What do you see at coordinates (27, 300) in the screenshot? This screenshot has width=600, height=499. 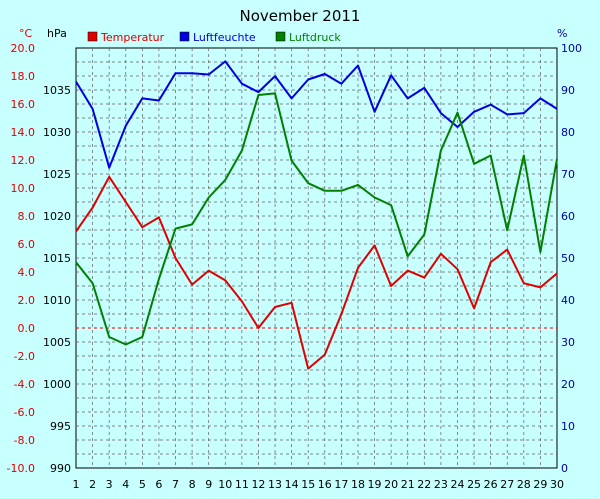 I see `temperature-tick-label: 2.0` at bounding box center [27, 300].